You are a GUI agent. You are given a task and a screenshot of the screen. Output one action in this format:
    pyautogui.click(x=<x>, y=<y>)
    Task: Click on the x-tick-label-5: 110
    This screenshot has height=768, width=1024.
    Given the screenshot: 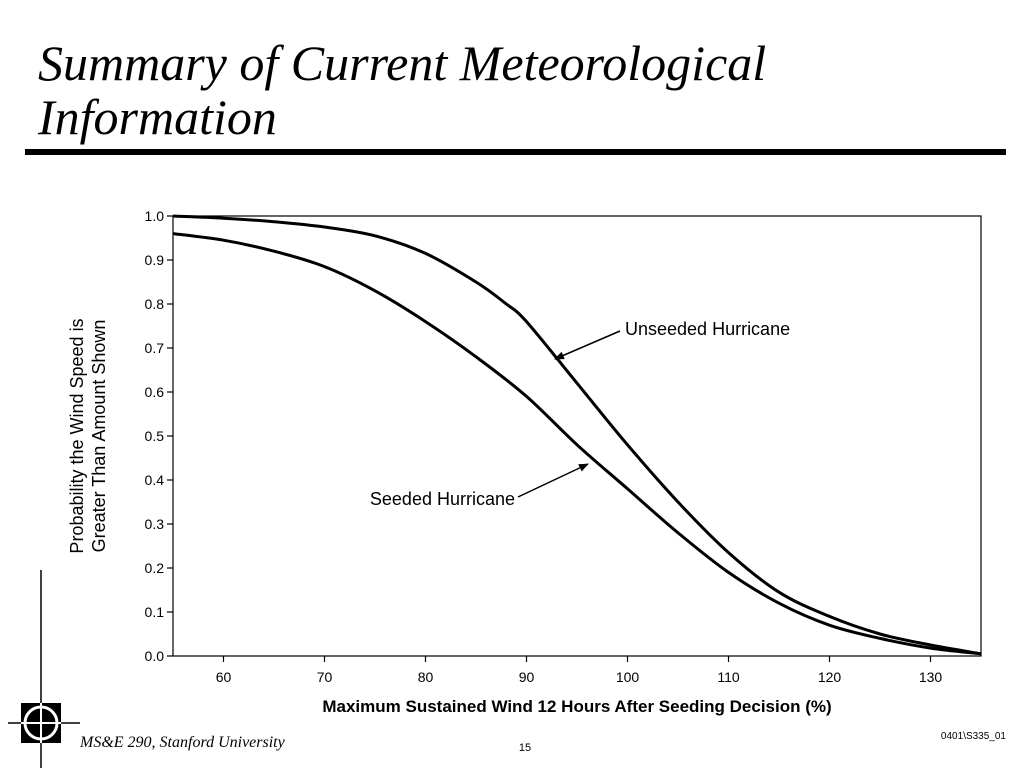 What is the action you would take?
    pyautogui.click(x=728, y=677)
    